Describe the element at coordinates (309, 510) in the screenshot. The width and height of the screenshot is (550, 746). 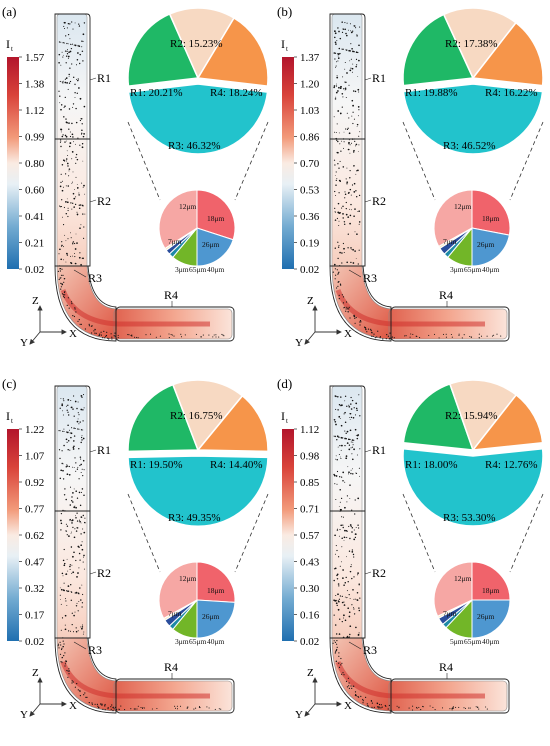
I see `colorbar-tick-label: 0.71` at that location.